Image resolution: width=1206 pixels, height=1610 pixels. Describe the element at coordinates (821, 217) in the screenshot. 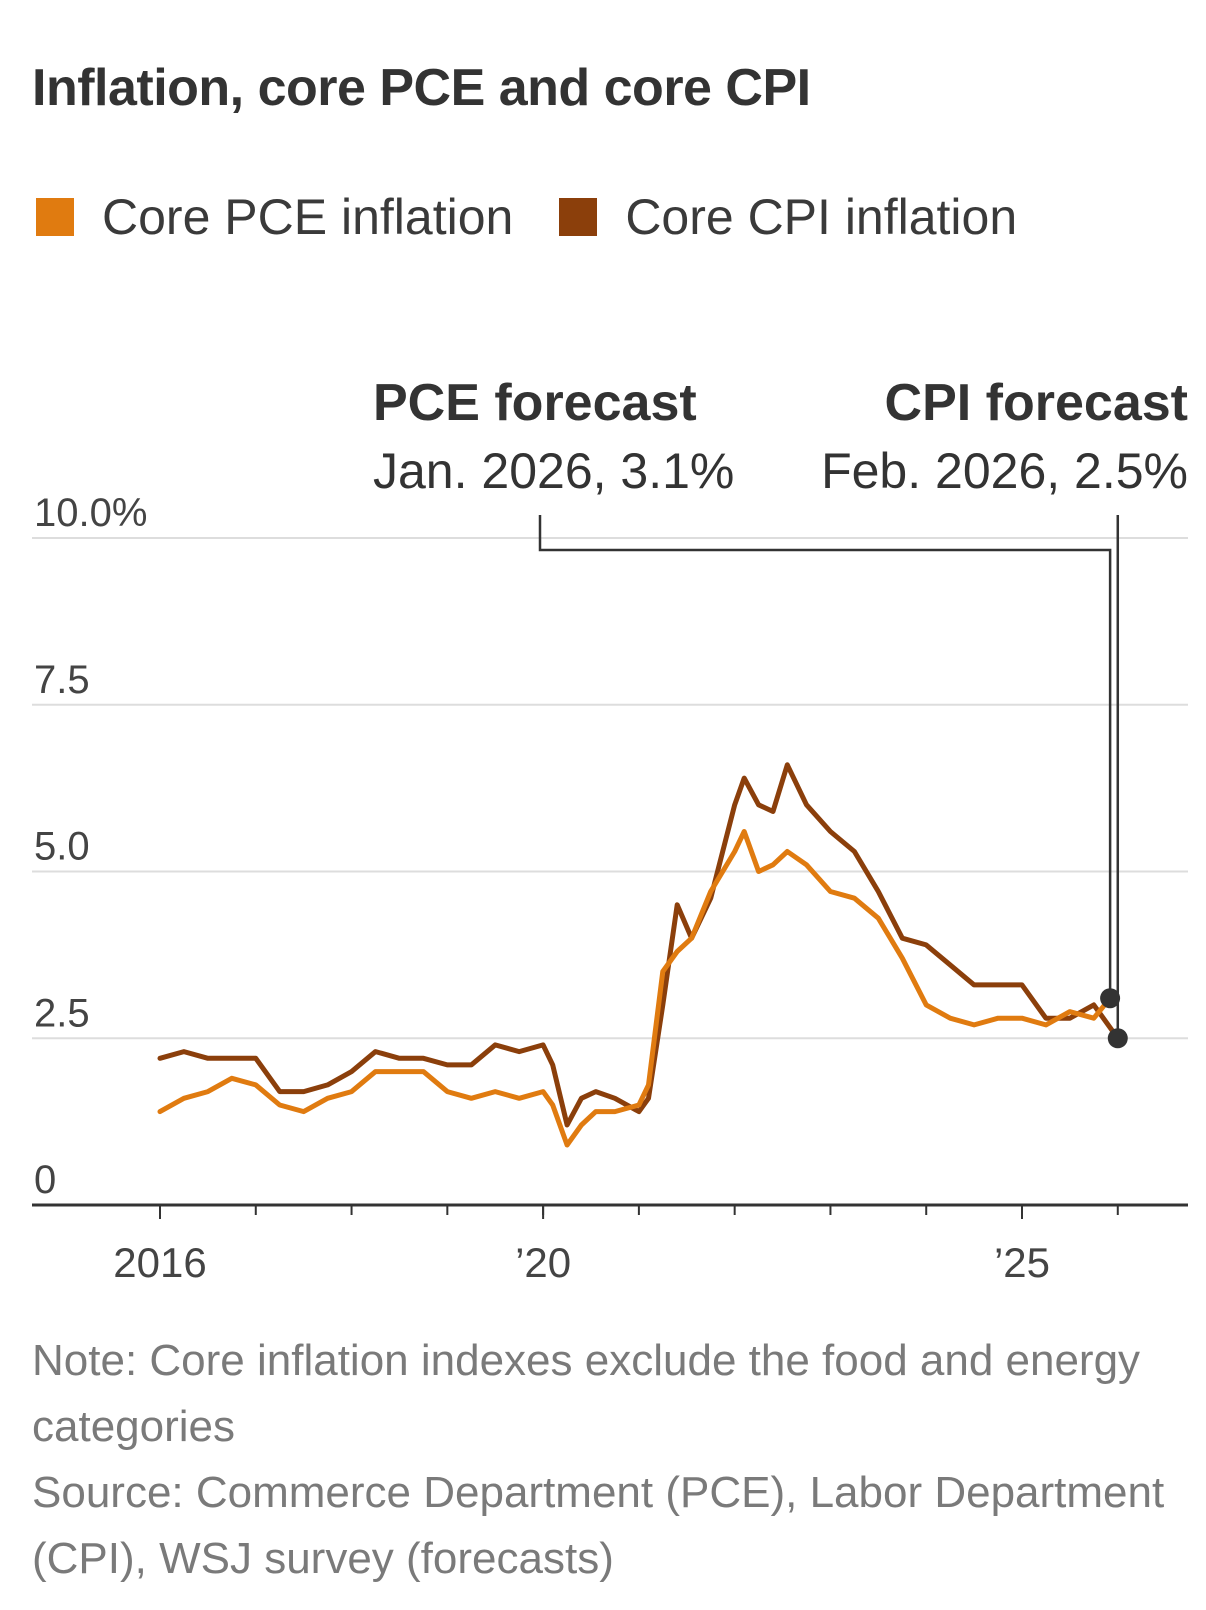

I see `legend-label-core-cpi: Core CPI inflation` at that location.